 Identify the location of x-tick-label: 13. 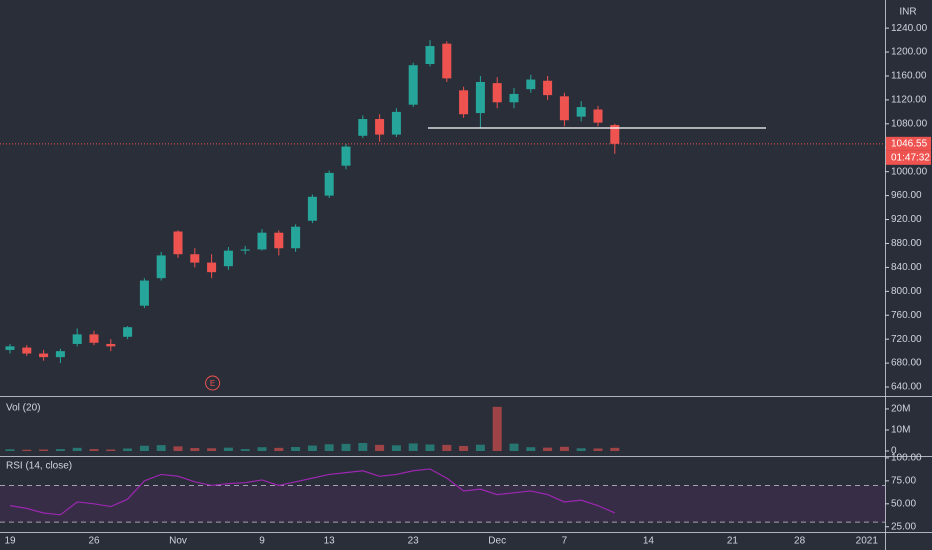
(330, 541).